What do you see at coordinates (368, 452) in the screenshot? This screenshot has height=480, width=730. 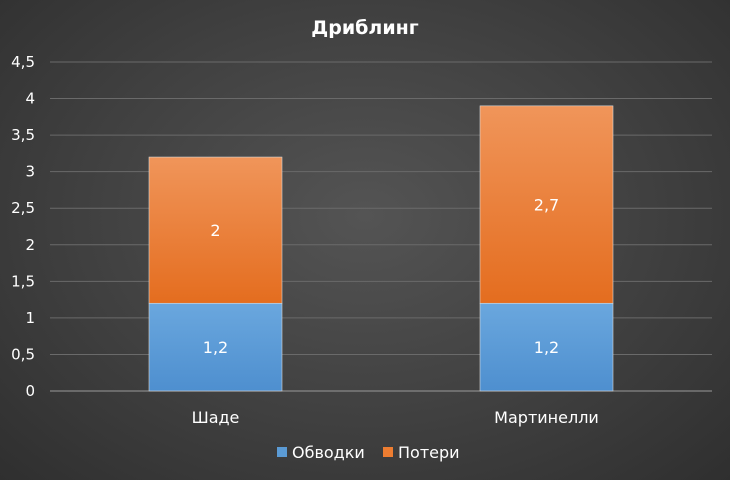 I see `legend: Обводки Потери` at bounding box center [368, 452].